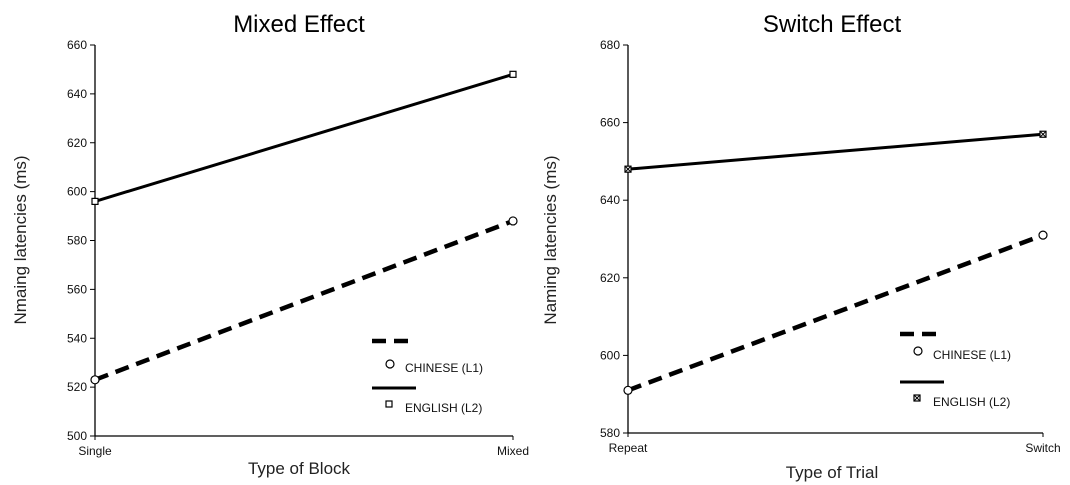 This screenshot has width=1070, height=485. What do you see at coordinates (20, 239) in the screenshot?
I see `y-axis-label: Nmaing latencies (ms)` at bounding box center [20, 239].